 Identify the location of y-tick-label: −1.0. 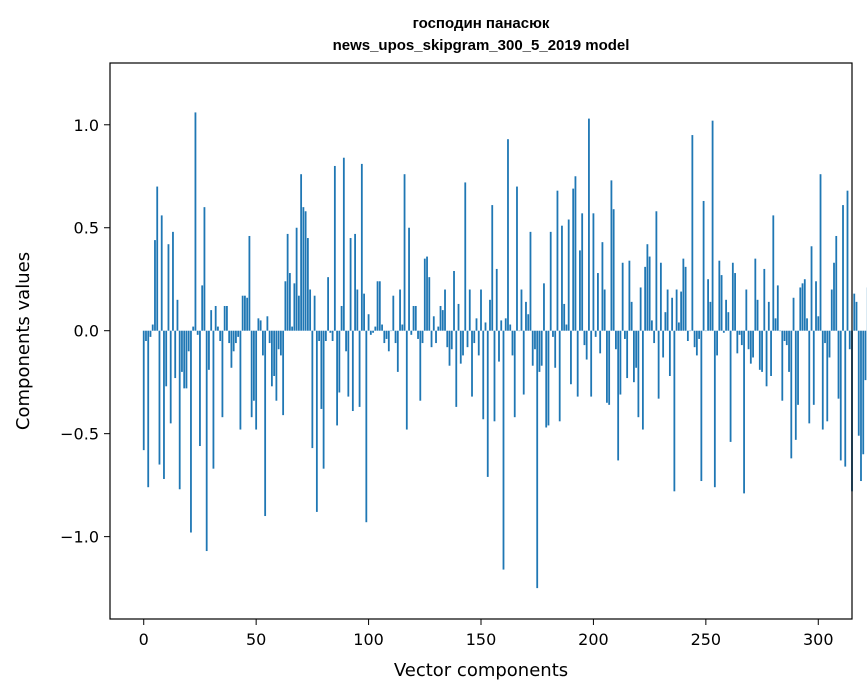
(79, 537).